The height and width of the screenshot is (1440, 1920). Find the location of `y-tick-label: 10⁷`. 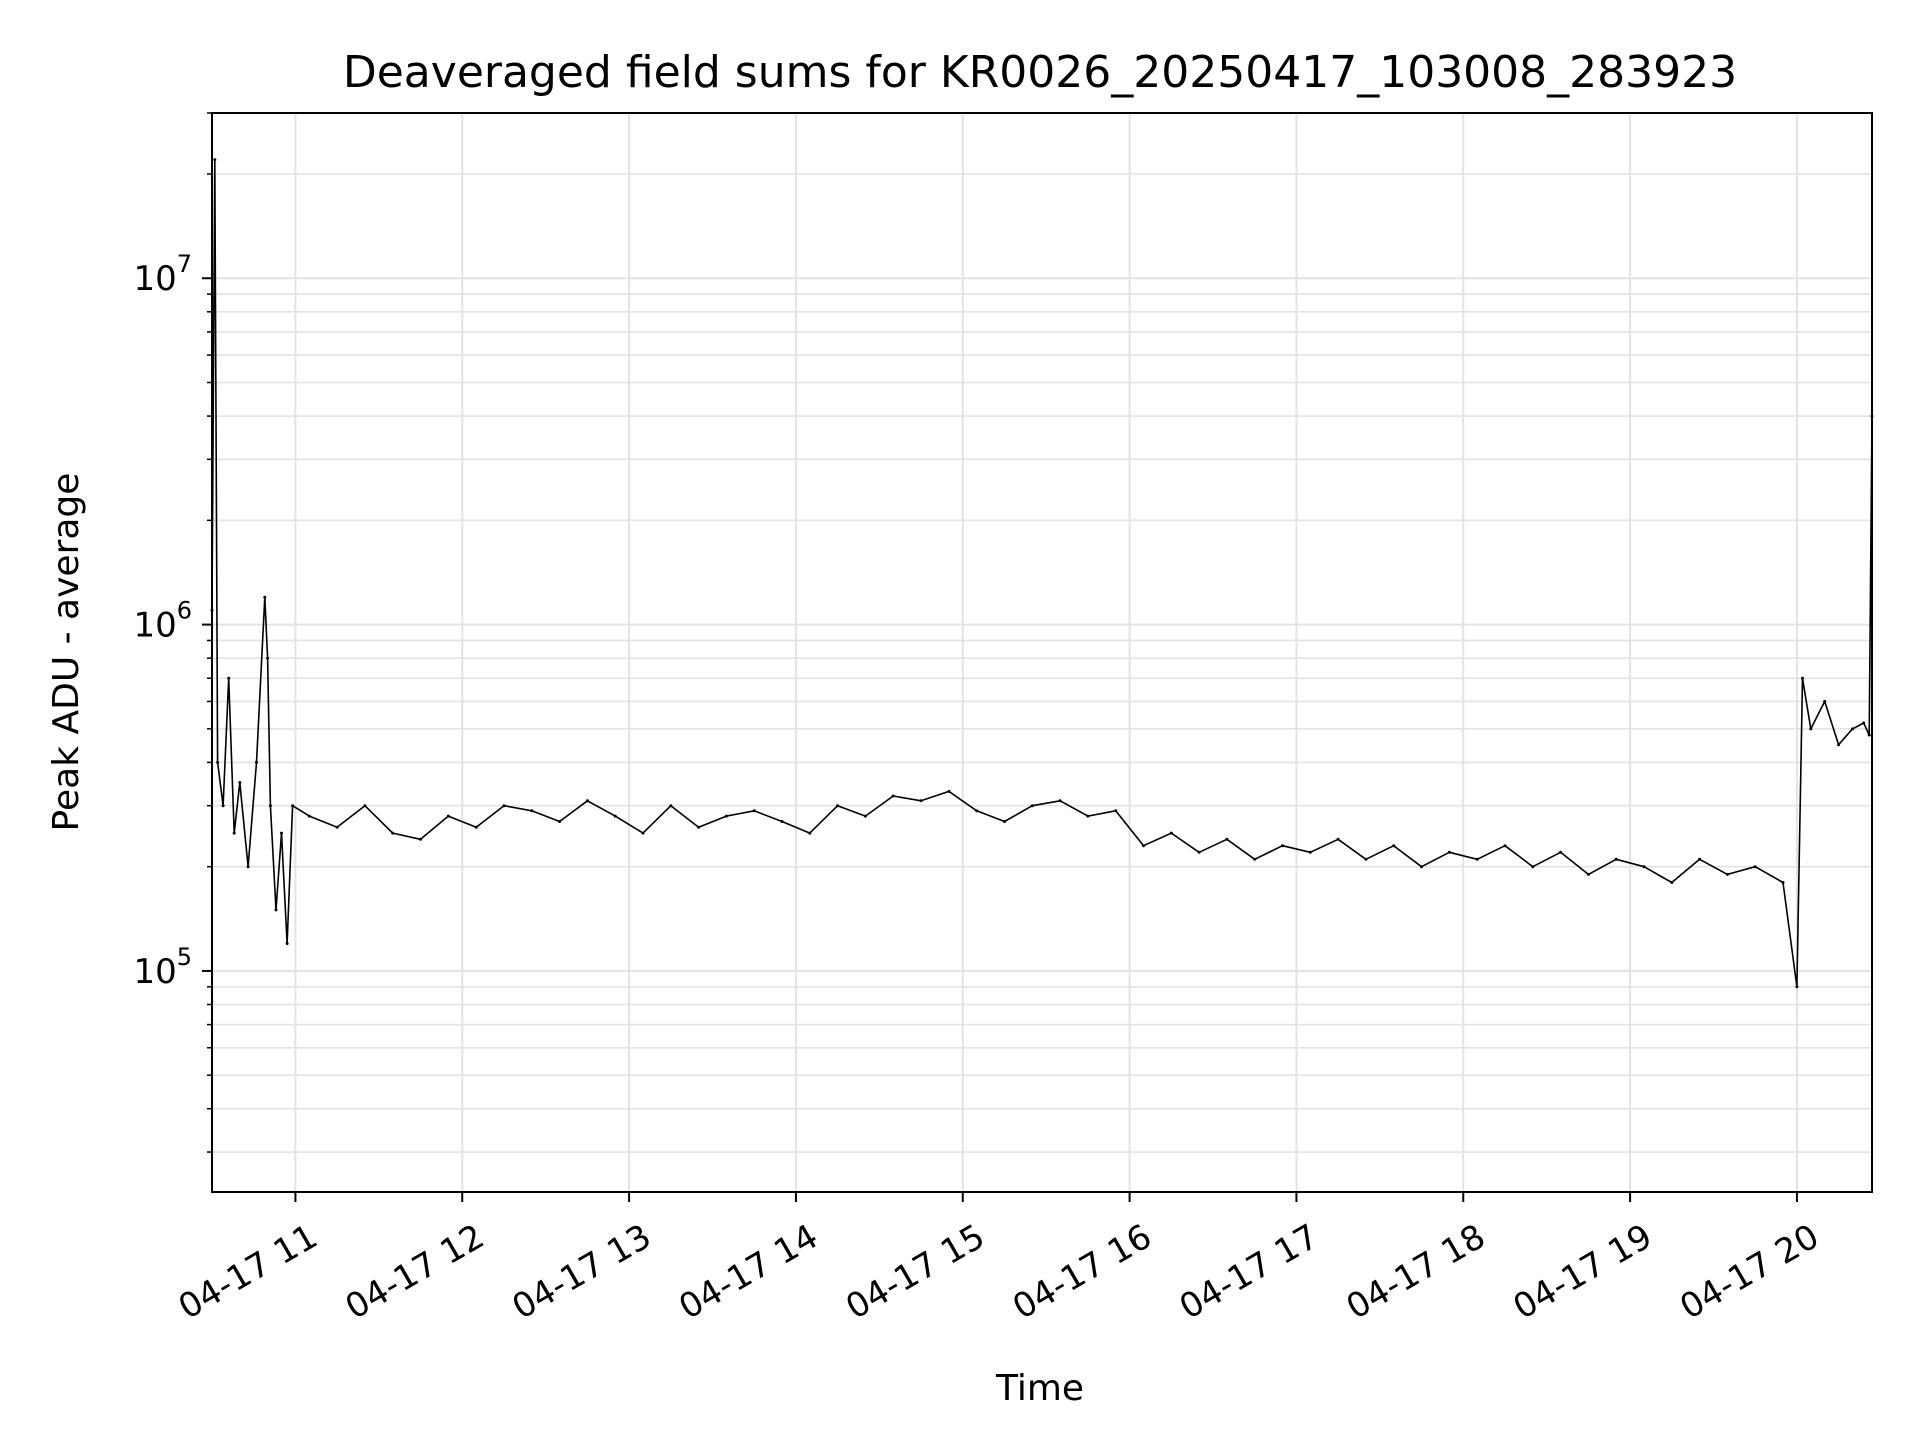

y-tick-label: 10⁷ is located at coordinates (162, 274).